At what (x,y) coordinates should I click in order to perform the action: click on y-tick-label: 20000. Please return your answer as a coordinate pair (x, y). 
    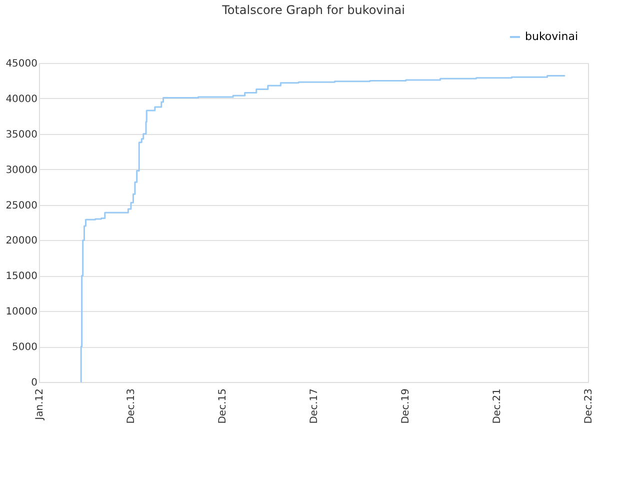
    Looking at the image, I should click on (22, 241).